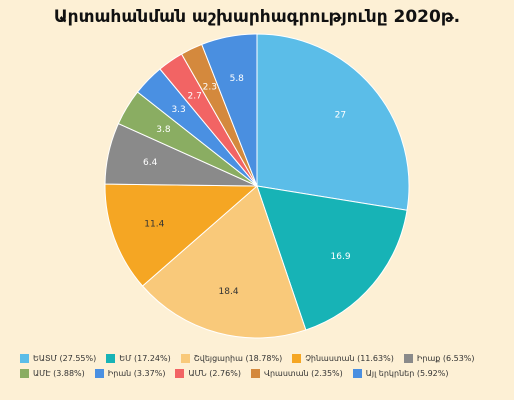 The image size is (514, 400). Describe the element at coordinates (59, 373) in the screenshot. I see `legend-label: ԱՄԷ (3.88%)` at that location.